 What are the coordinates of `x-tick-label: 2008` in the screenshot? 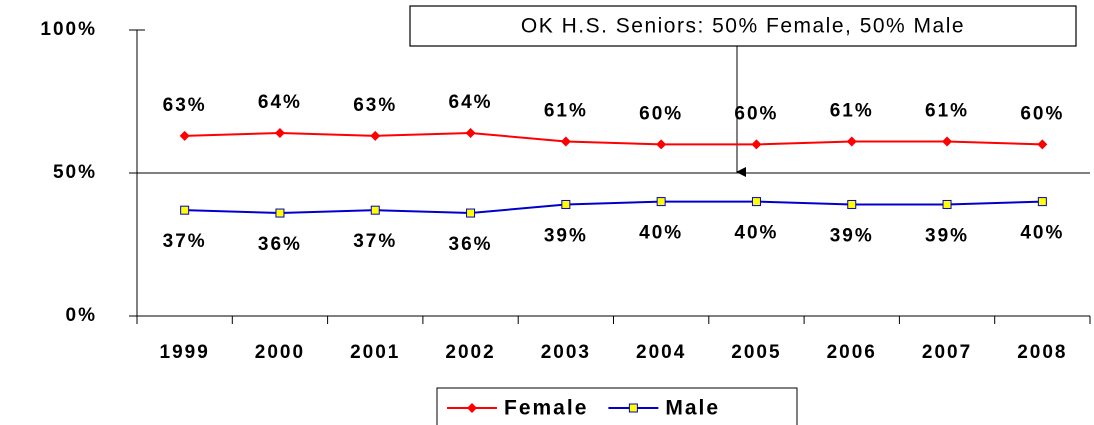 It's located at (1042, 352).